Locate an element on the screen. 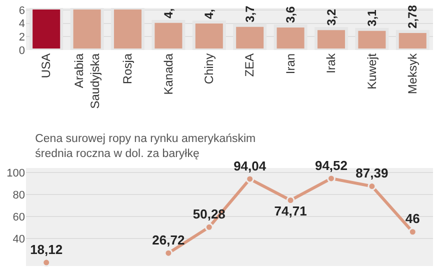 The image size is (439, 268). y-tick-label: 40 is located at coordinates (18, 239).